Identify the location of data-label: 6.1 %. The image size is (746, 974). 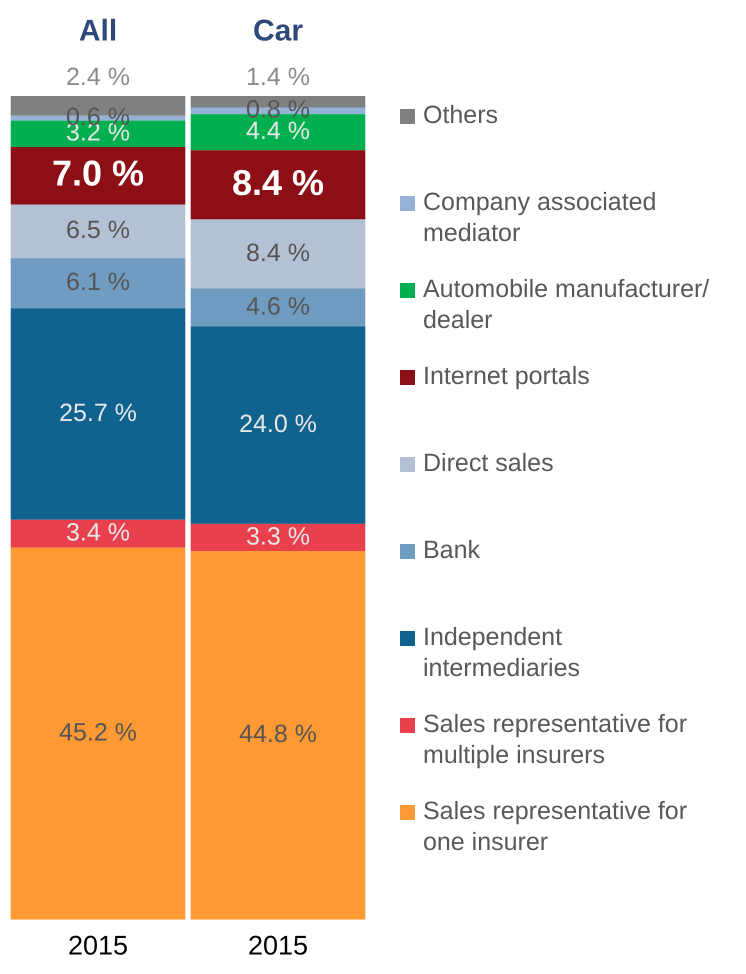
(98, 282).